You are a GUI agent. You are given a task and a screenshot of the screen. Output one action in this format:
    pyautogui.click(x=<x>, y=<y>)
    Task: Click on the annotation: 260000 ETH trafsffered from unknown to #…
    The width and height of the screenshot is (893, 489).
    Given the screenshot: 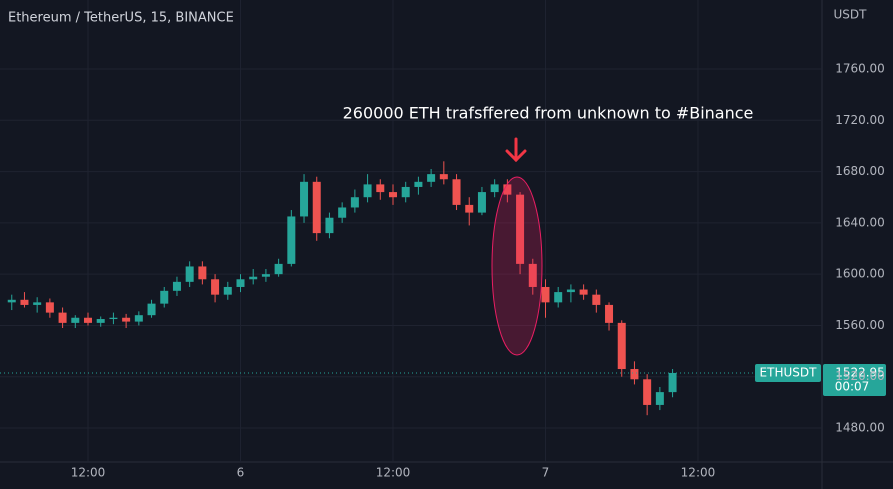 What is the action you would take?
    pyautogui.click(x=548, y=113)
    